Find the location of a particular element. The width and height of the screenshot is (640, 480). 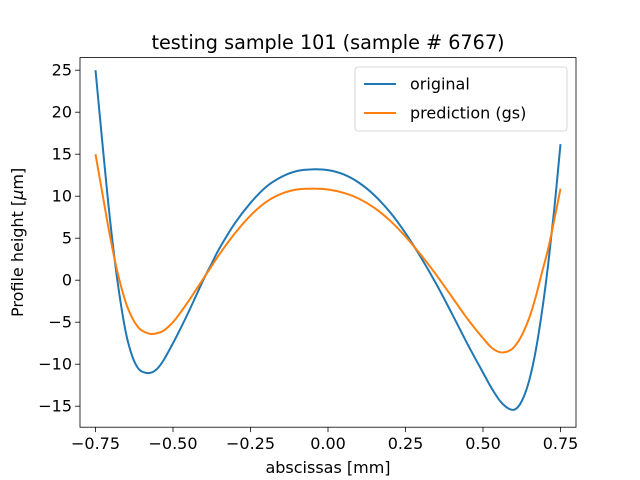

x-axis-label: abscissas [mm] is located at coordinates (327, 467).